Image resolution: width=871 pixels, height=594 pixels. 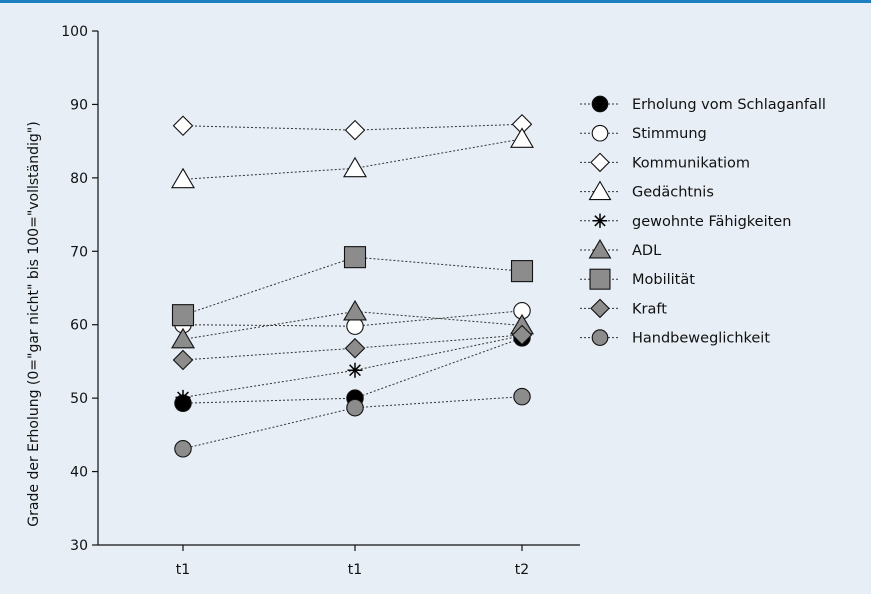 What do you see at coordinates (729, 105) in the screenshot?
I see `legend-label-0: Erholung vom Schlaganfall` at bounding box center [729, 105].